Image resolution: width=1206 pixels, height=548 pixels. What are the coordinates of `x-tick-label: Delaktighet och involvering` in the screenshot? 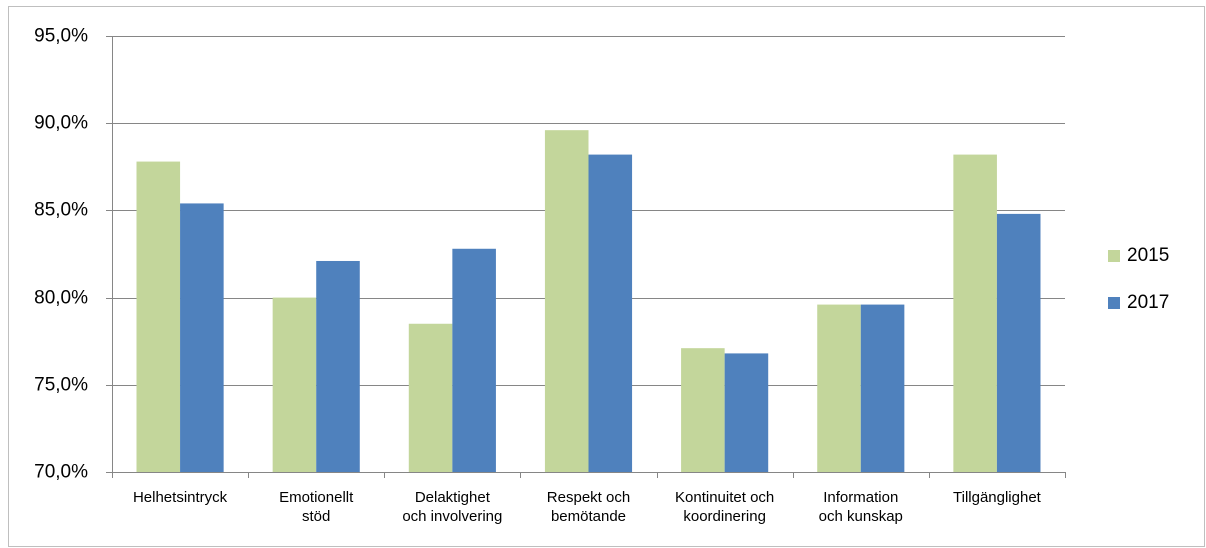 It's located at (452, 507).